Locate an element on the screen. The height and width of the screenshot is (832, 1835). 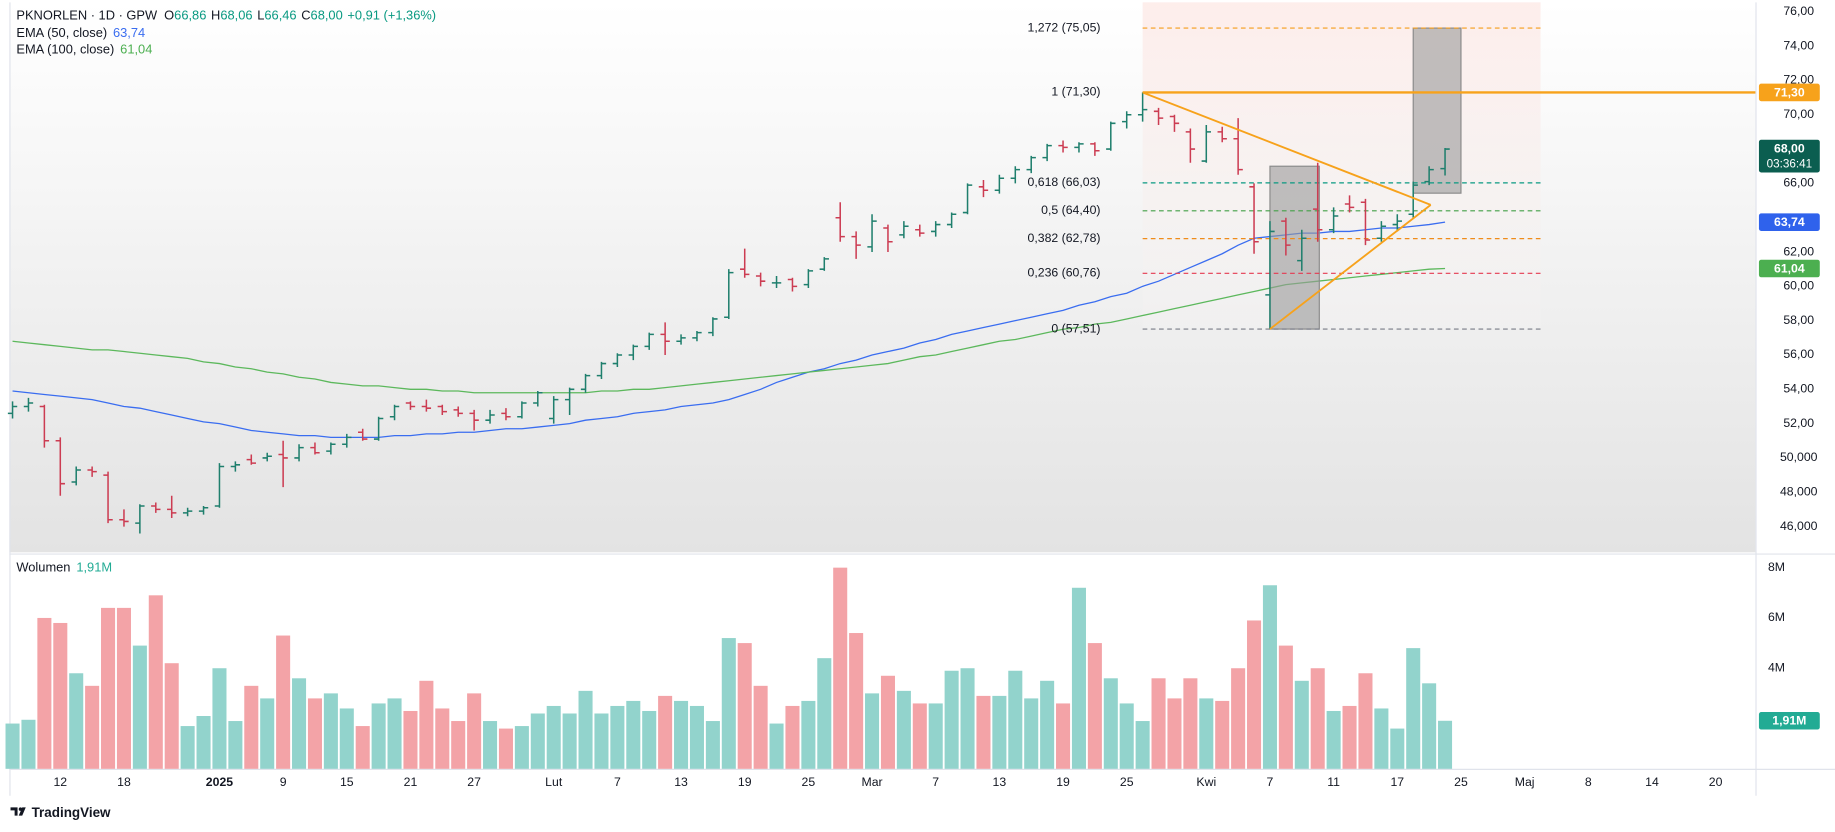
y-tick-label: 70,00 is located at coordinates (1798, 114).